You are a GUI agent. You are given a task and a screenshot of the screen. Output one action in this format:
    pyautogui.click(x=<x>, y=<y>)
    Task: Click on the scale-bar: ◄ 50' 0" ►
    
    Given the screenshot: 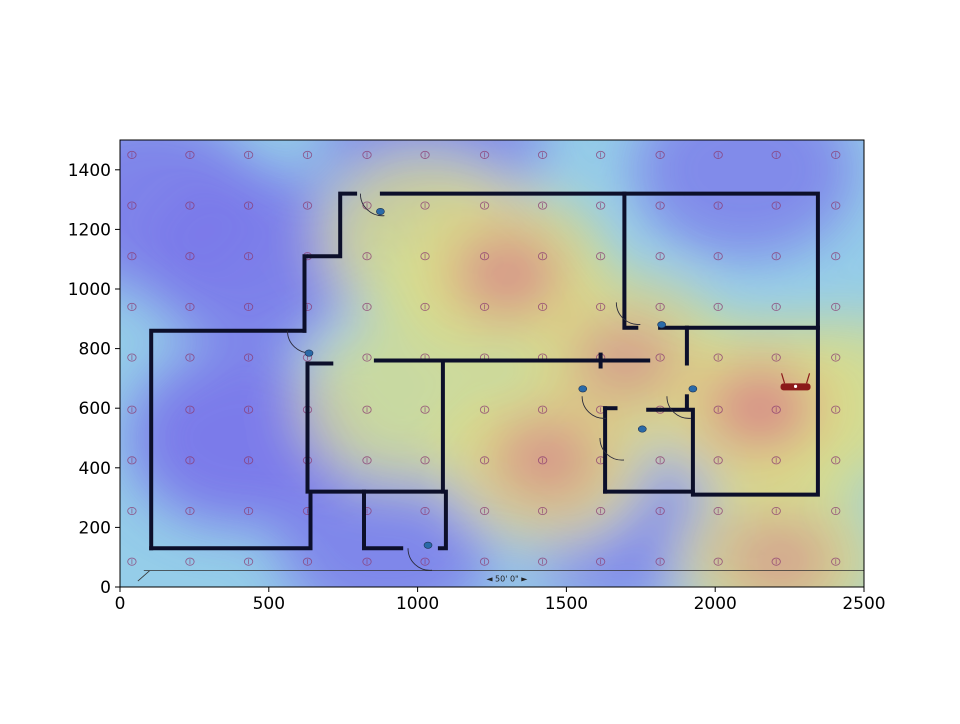 What is the action you would take?
    pyautogui.click(x=500, y=577)
    